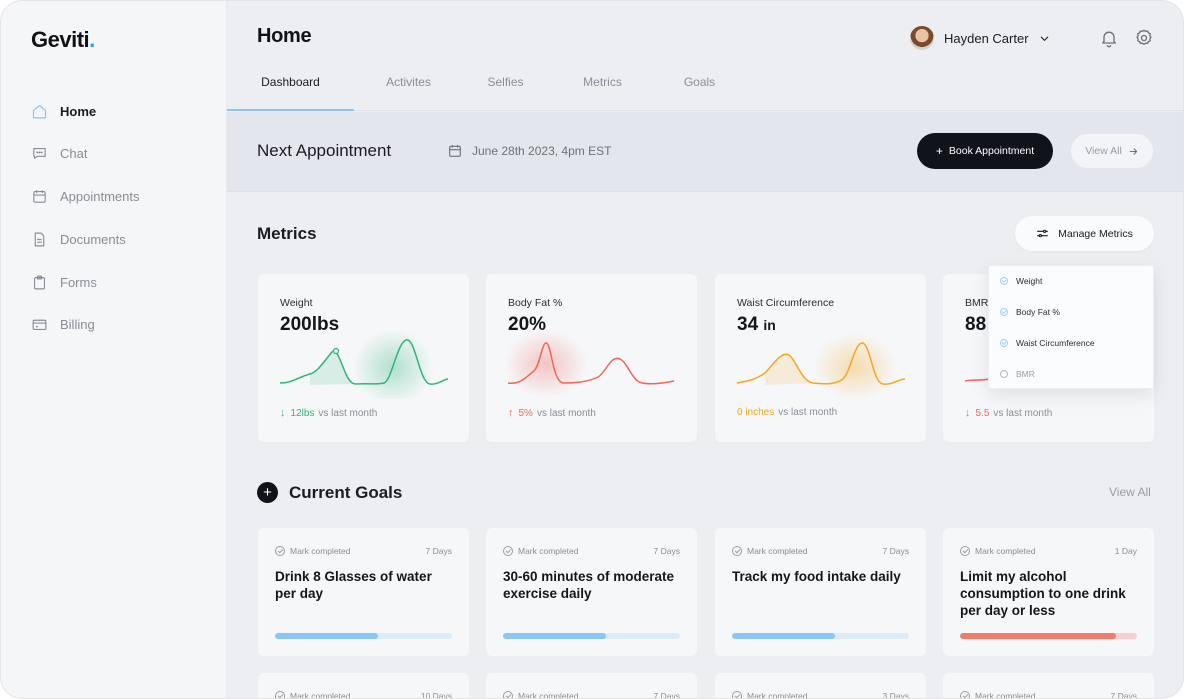 This screenshot has height=699, width=1184. I want to click on tab-selfies: Selfies, so click(505, 82).